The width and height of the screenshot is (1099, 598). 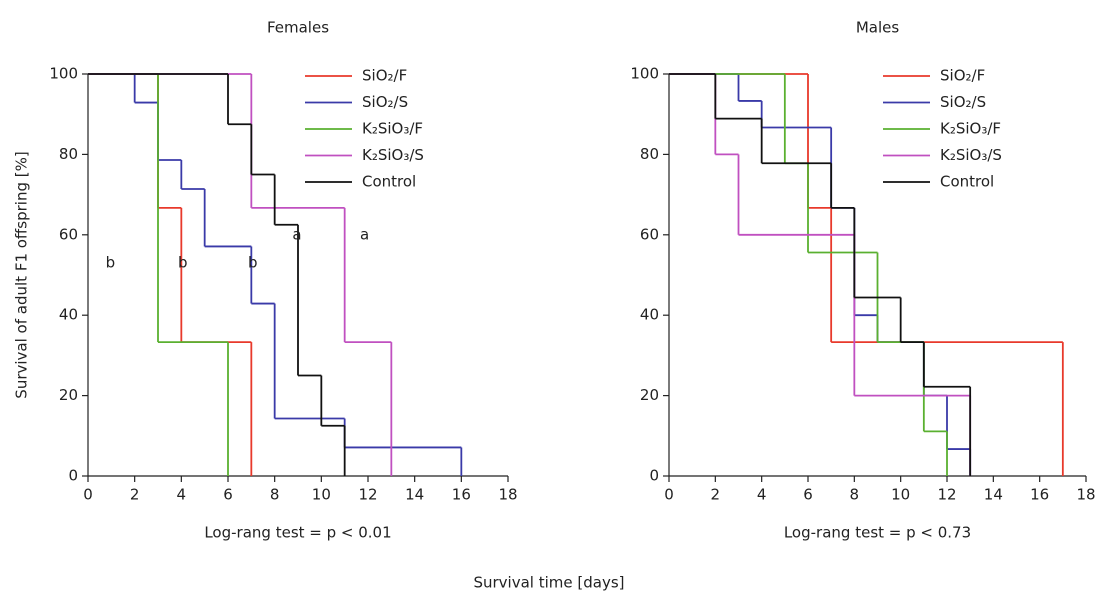 What do you see at coordinates (877, 533) in the screenshot?
I see `chart-subtitle: Log-rang test = p < 0.73` at bounding box center [877, 533].